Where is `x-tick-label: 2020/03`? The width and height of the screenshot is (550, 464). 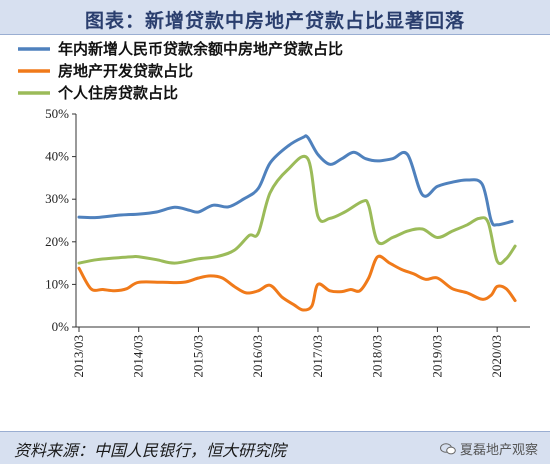 x-tick-label: 2020/03 is located at coordinates (496, 356).